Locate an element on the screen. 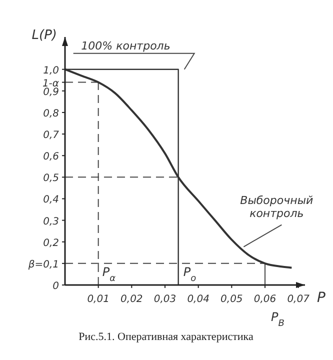 The image size is (333, 360). y-tick-label: 0,9 is located at coordinates (51, 92).